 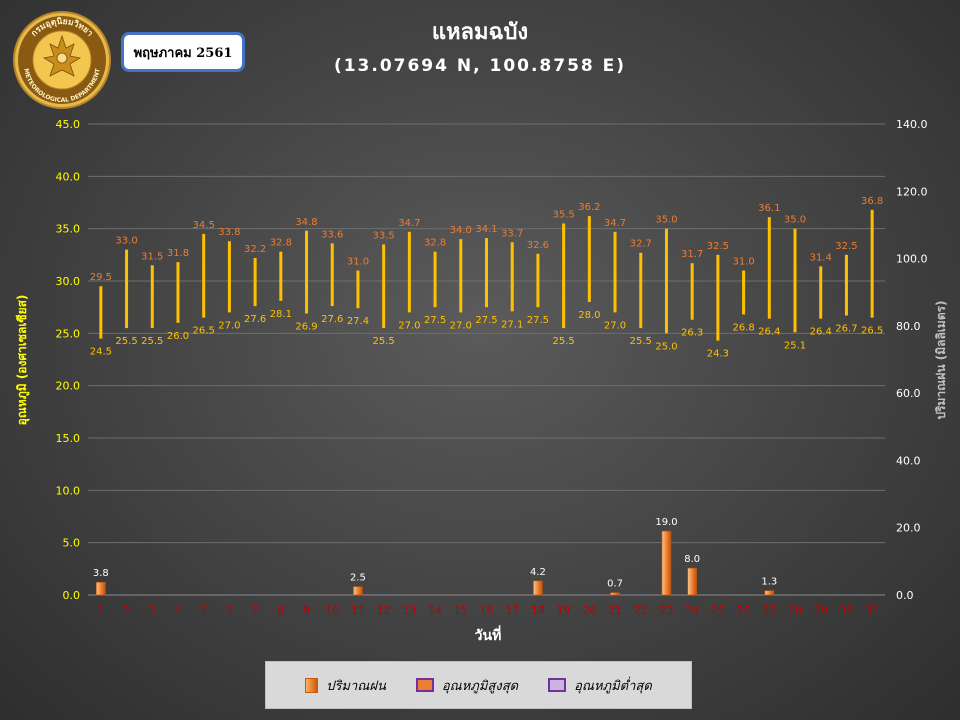 What do you see at coordinates (68, 124) in the screenshot?
I see `y-tick-label: 45.0` at bounding box center [68, 124].